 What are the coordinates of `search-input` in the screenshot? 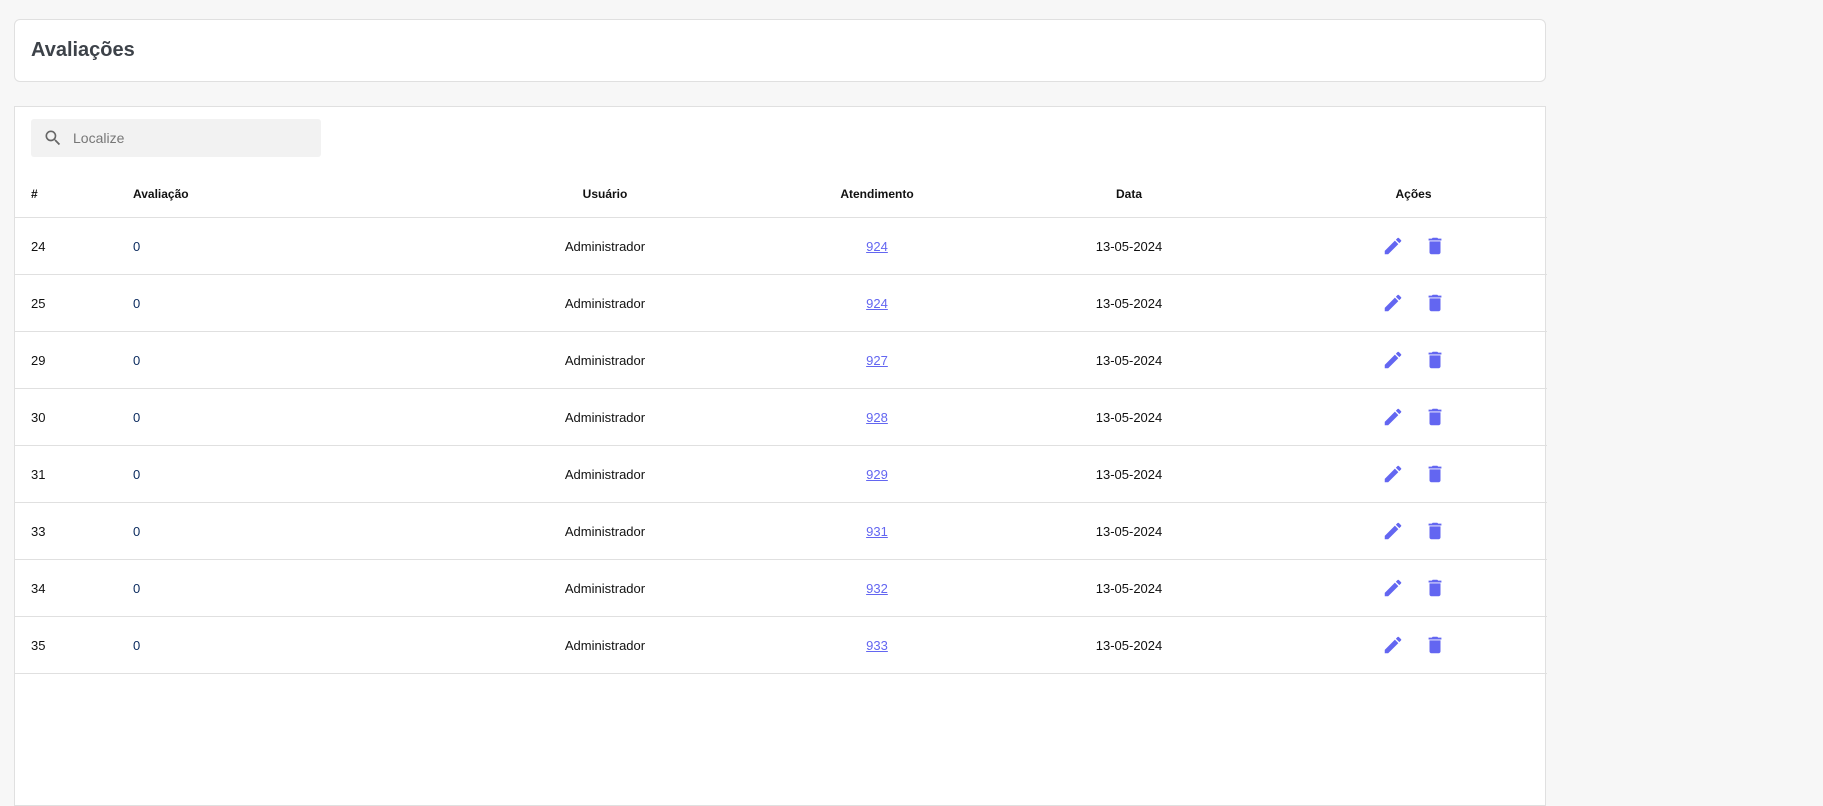 It's located at (183, 138).